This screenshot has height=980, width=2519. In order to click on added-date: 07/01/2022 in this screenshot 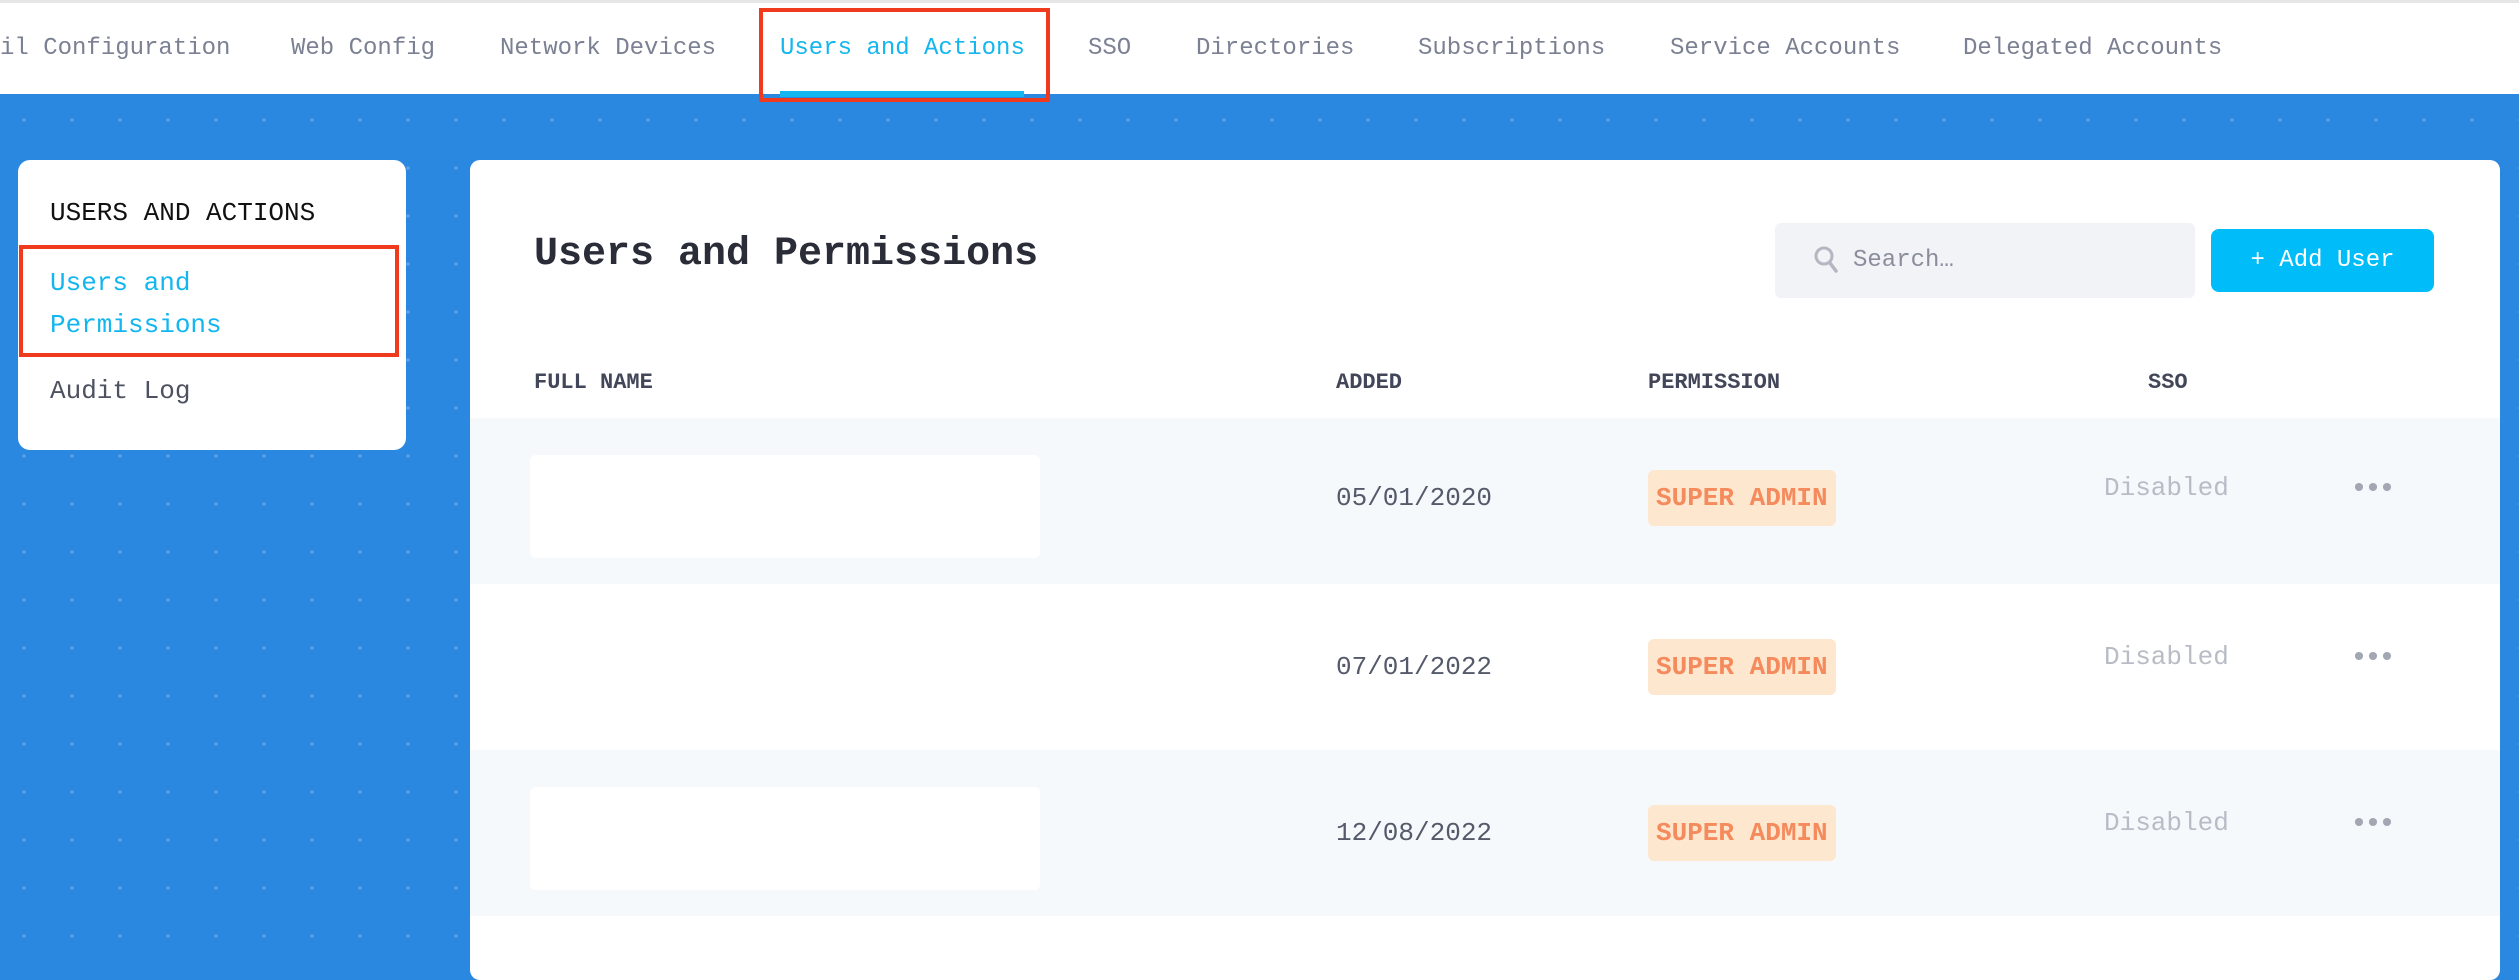, I will do `click(1414, 667)`.